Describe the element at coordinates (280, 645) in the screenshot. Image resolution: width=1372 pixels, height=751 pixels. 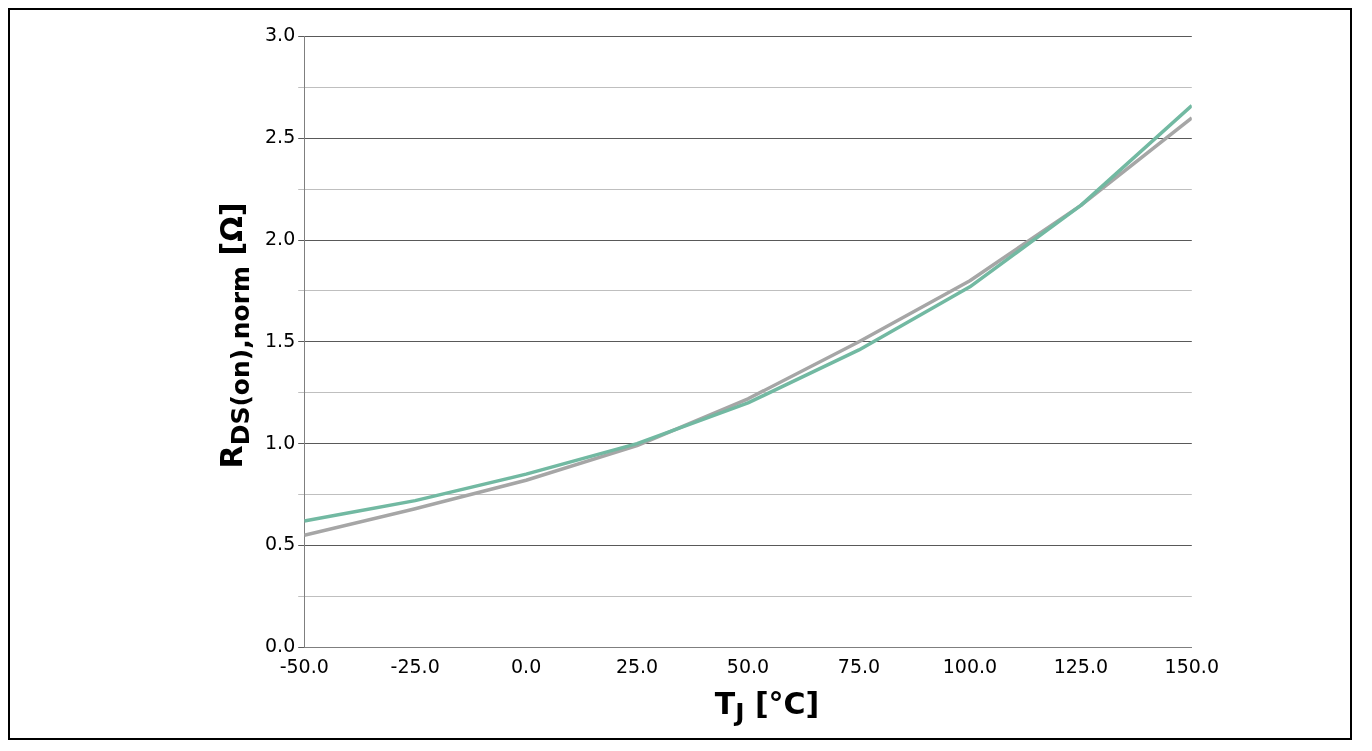
I see `y-tick-label: 0.0` at that location.